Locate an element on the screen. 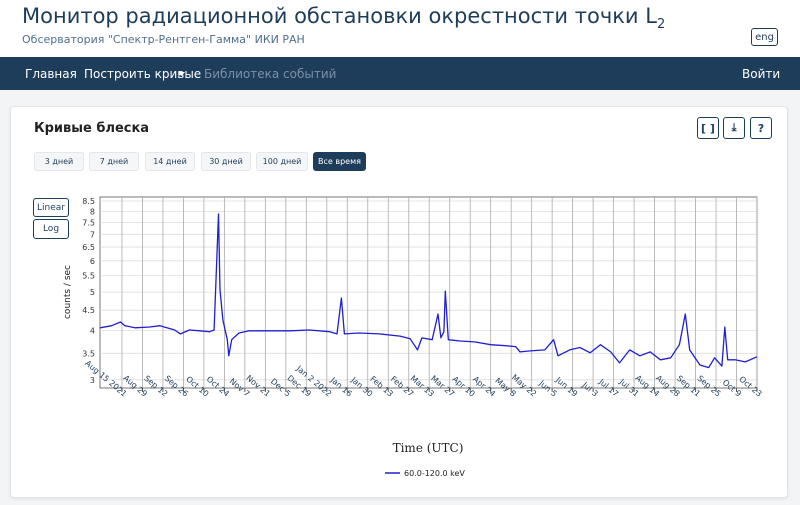 The image size is (800, 505). y-tick-label: 7.5 is located at coordinates (88, 222).